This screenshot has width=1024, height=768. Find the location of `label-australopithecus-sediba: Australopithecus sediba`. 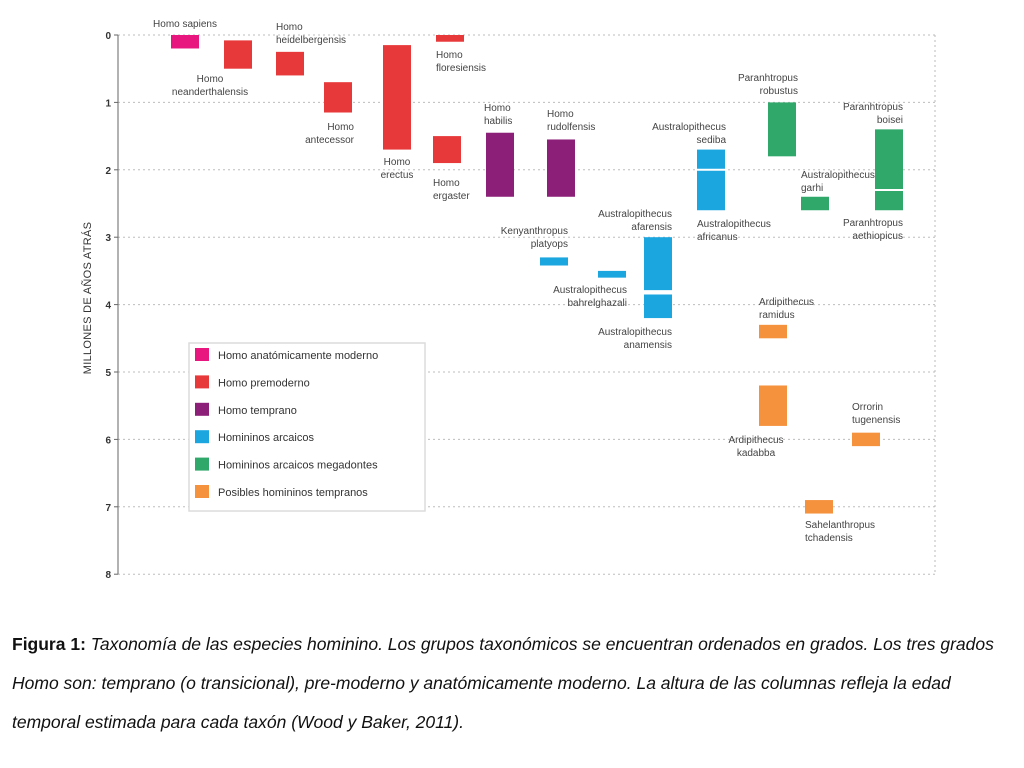

label-australopithecus-sediba: Australopithecus sediba is located at coordinates (689, 134).